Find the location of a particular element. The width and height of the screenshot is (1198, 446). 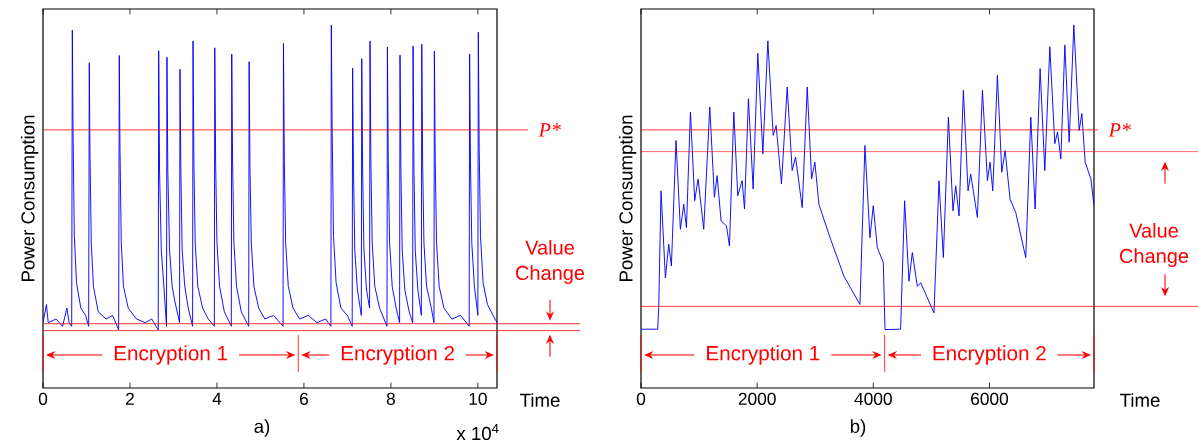

x-tick-label: 6000 is located at coordinates (990, 398).